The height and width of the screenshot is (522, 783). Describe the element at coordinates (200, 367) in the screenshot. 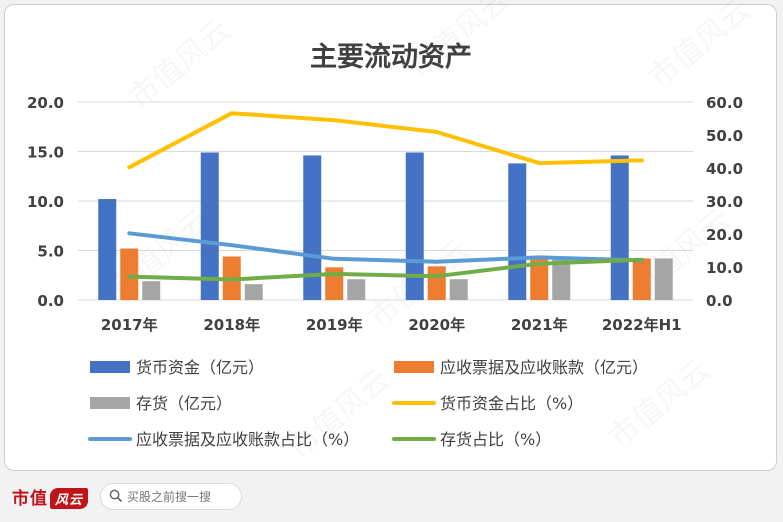

I see `legend-label: 货币资金（亿元）` at that location.